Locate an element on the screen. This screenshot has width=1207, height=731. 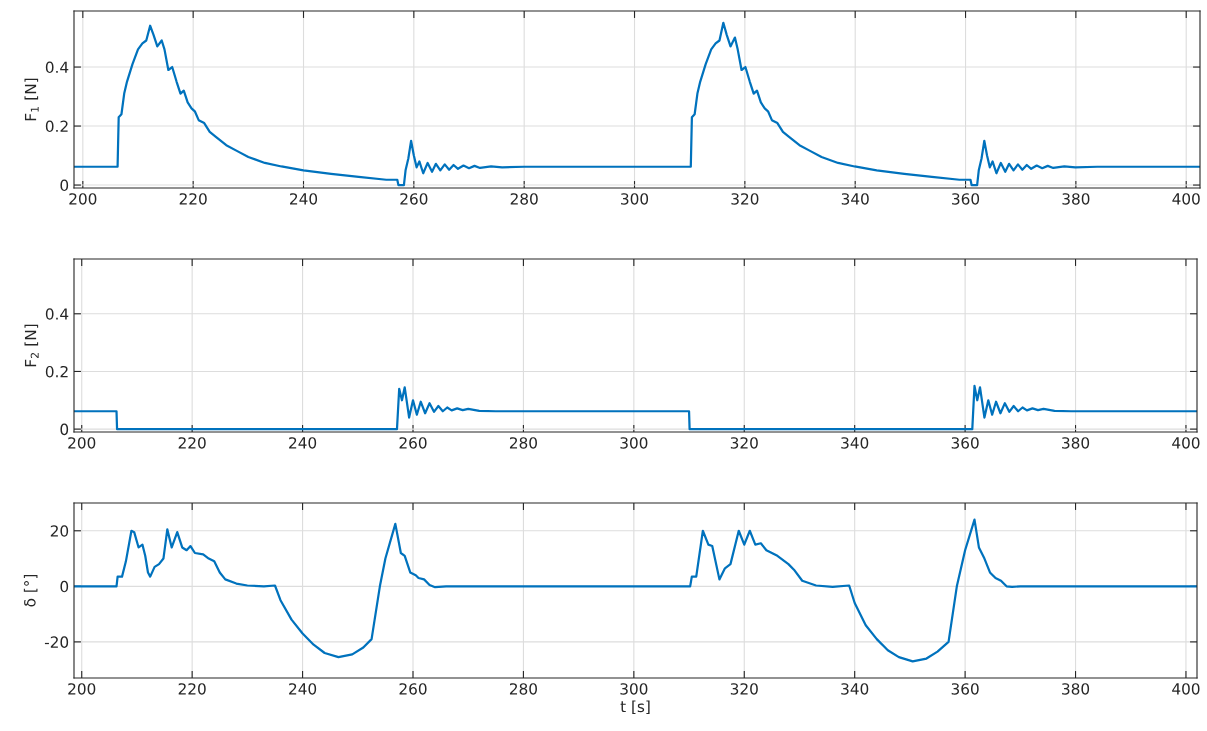
y-axis-title: F$_{1}$ [N] is located at coordinates (31, 99).